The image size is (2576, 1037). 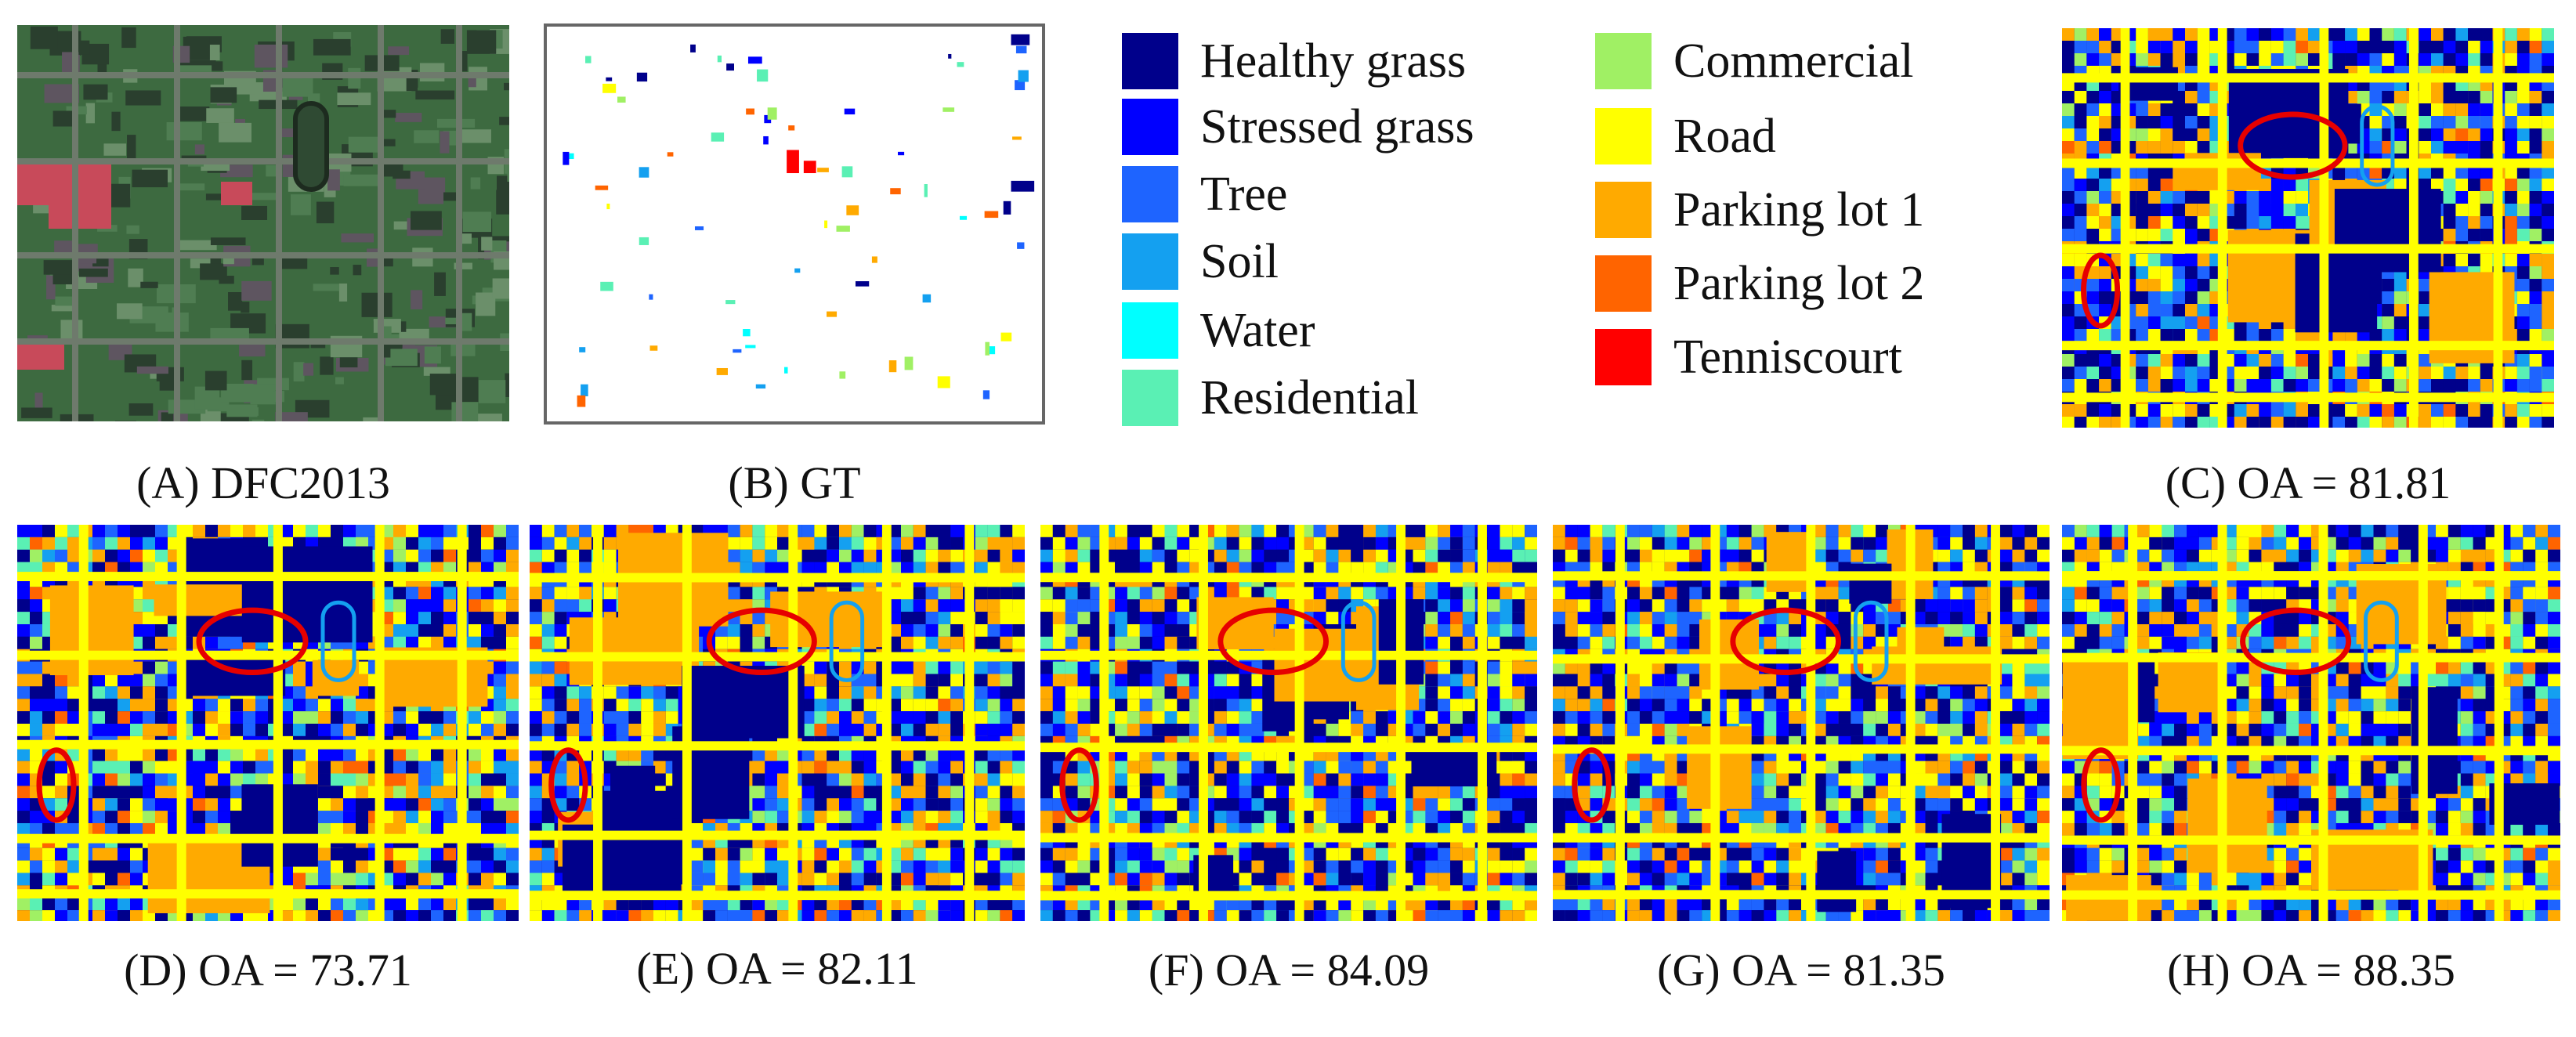 I want to click on legend-label: Parking lot 1, so click(x=1799, y=210).